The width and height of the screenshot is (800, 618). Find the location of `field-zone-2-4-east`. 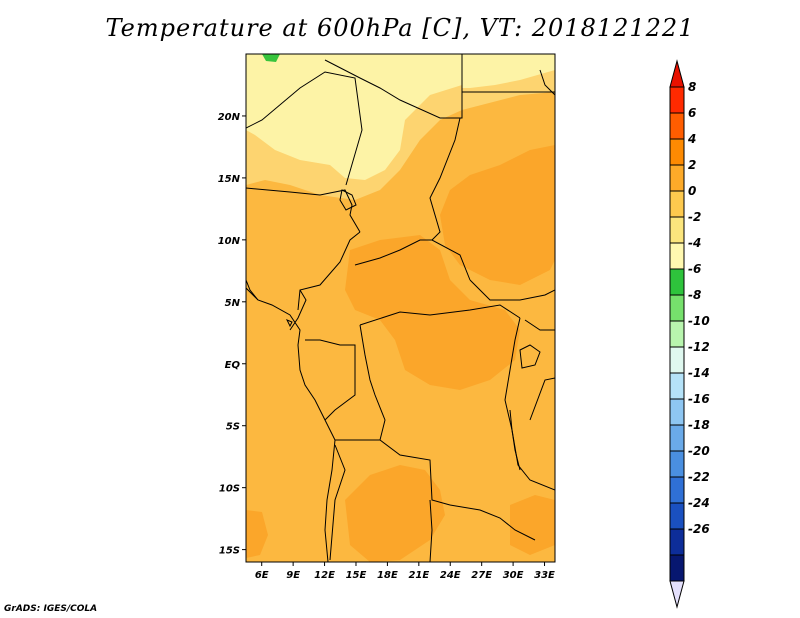

field-zone-2-4-east is located at coordinates (497, 215).